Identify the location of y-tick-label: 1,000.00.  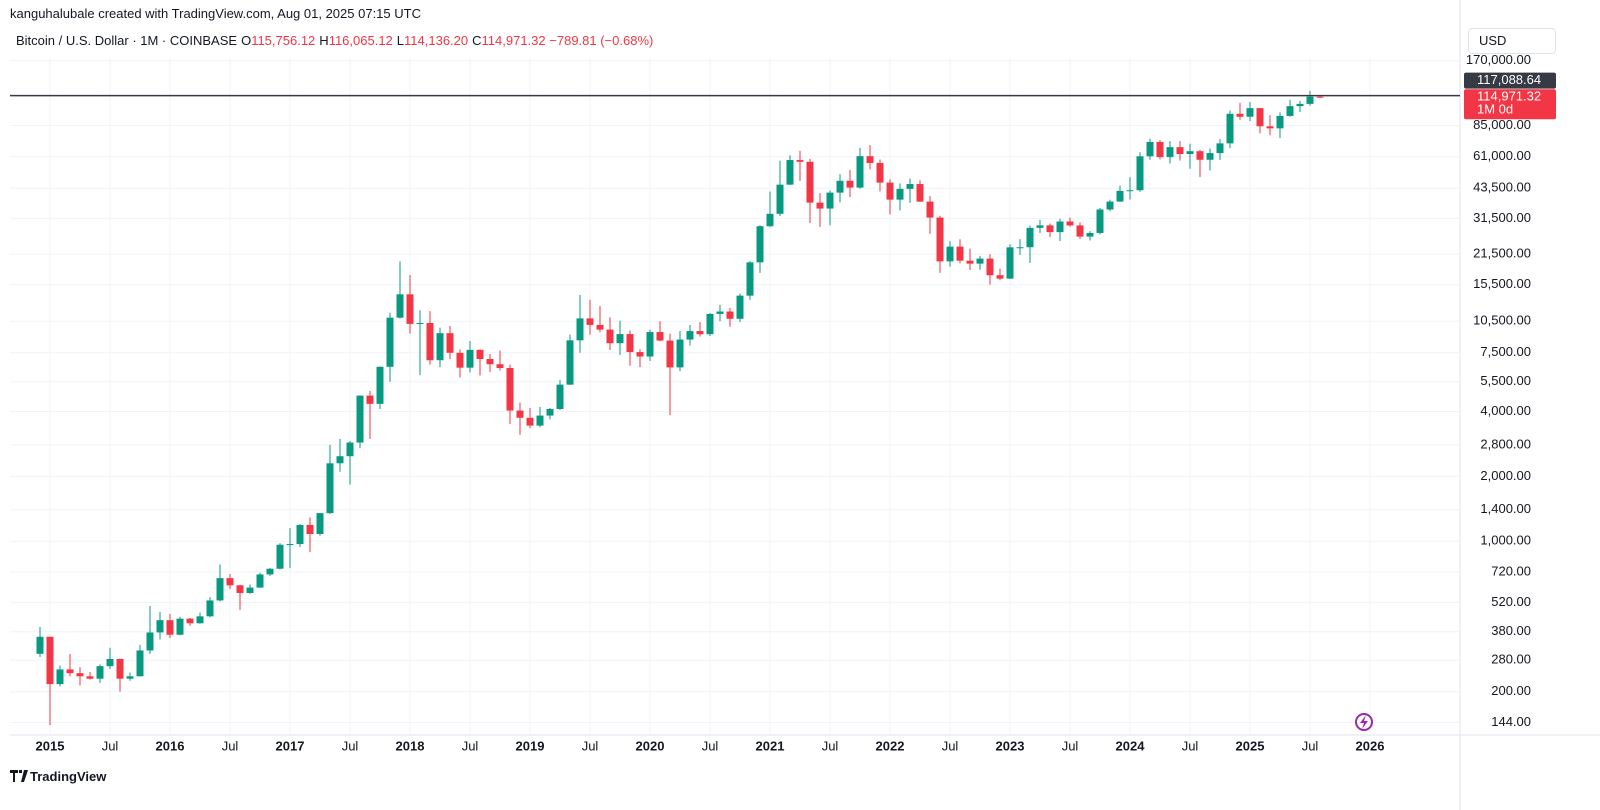
(1505, 540).